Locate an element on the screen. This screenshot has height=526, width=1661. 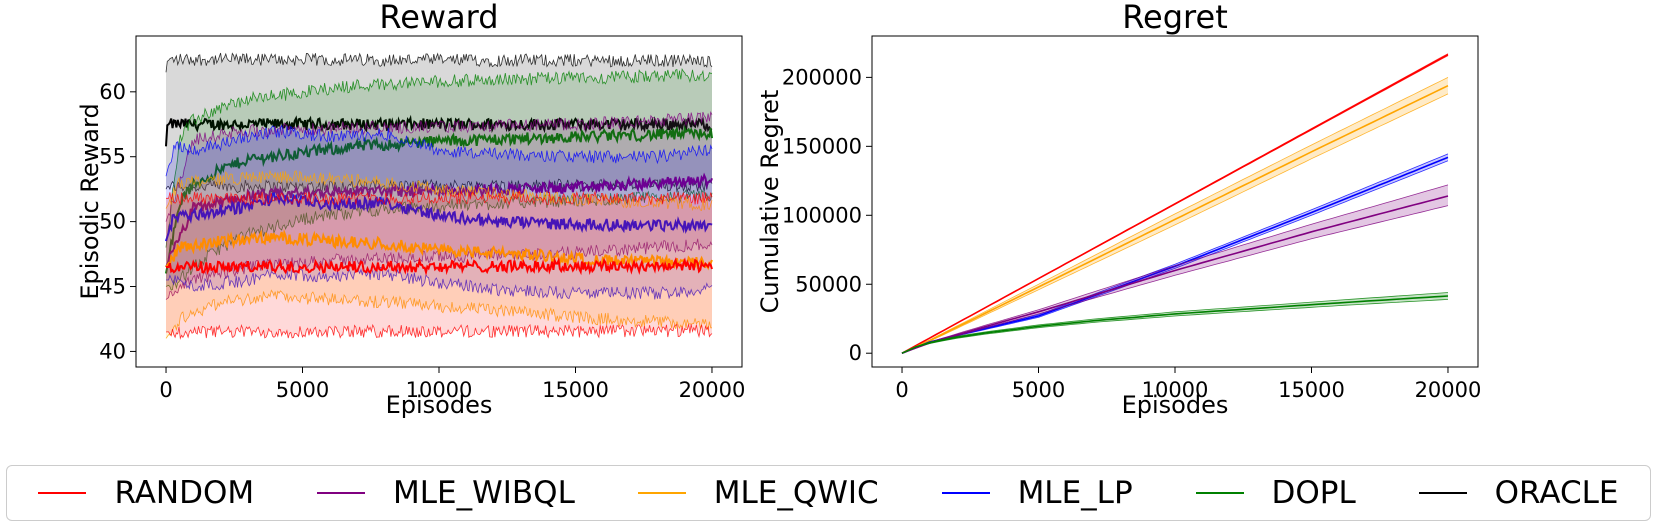
y-axis-label: Episodic Reward is located at coordinates (90, 201).